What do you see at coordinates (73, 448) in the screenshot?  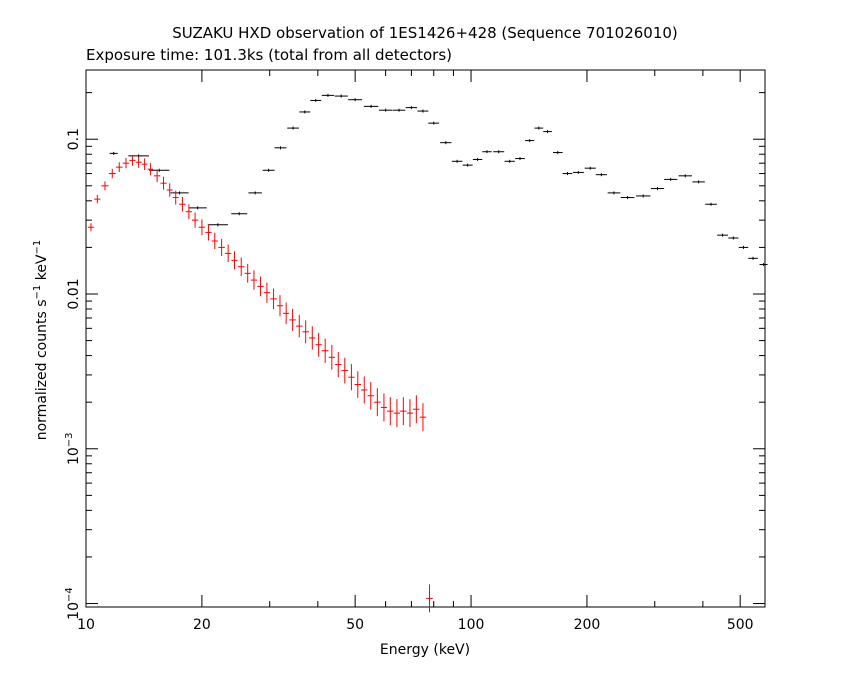 I see `y-tick-label: 10−3` at bounding box center [73, 448].